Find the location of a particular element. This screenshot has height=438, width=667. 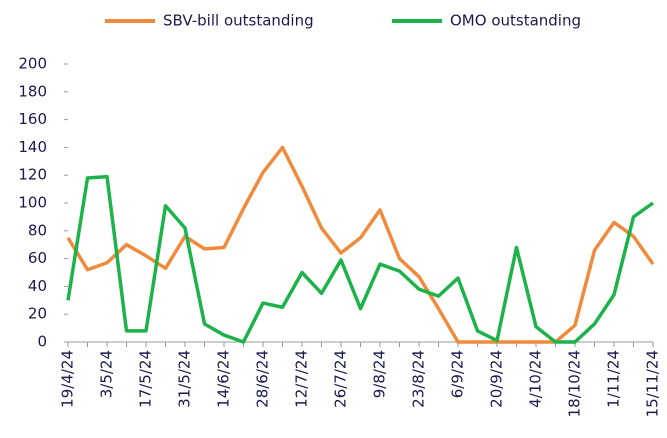

y-tick-label: 200 is located at coordinates (32, 64).